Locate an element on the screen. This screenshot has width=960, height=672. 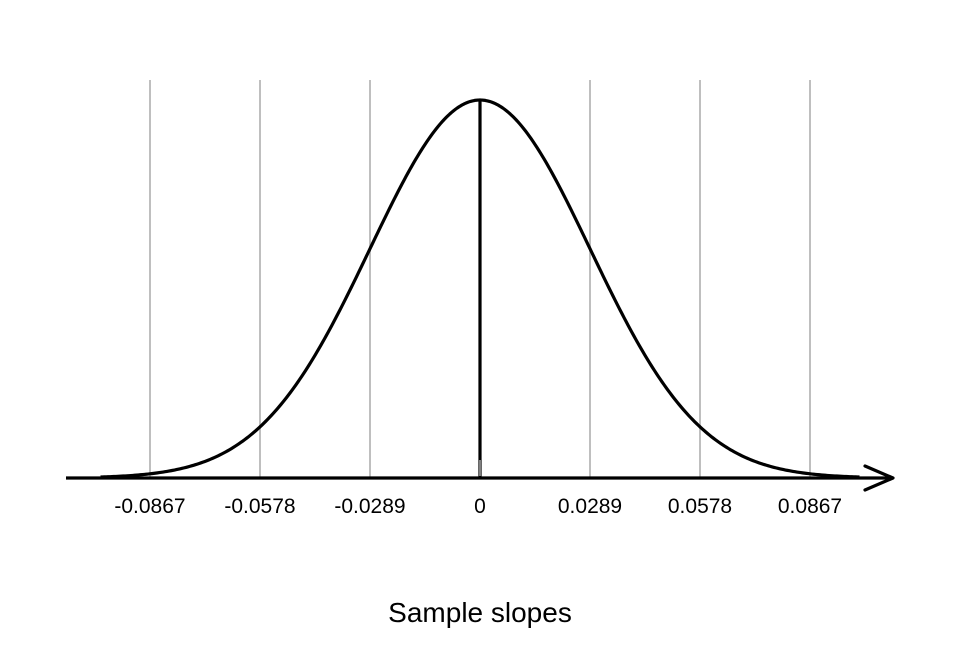
tick-label-2: -0.0289 is located at coordinates (369, 506).